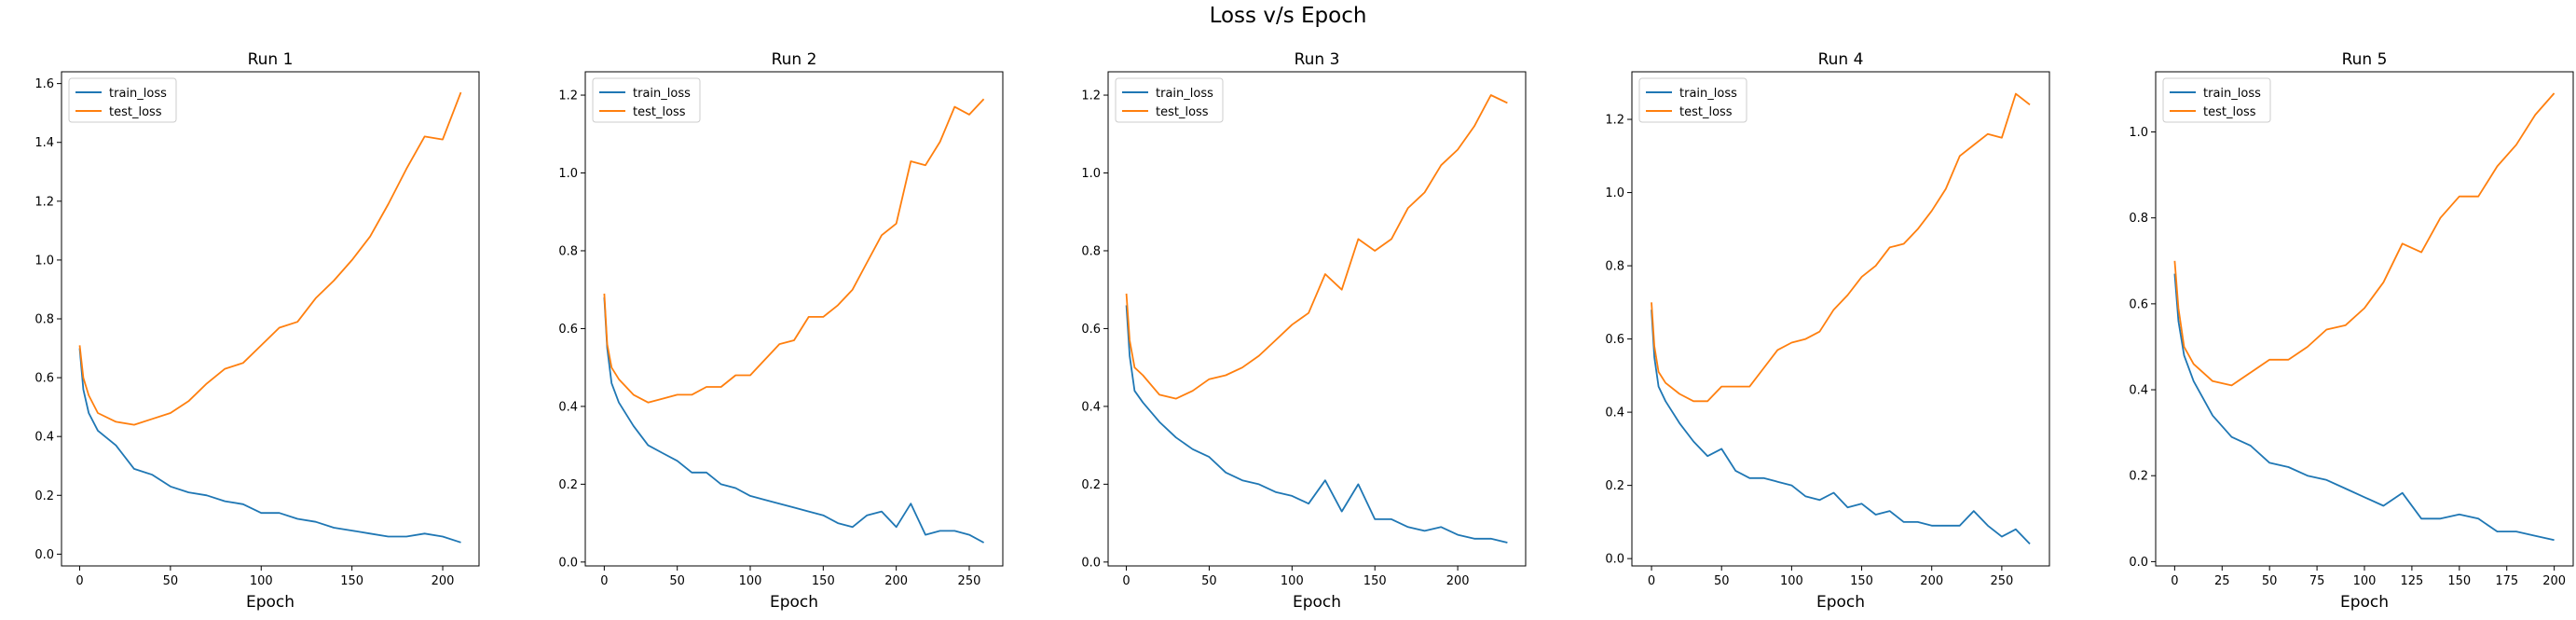  Describe the element at coordinates (794, 59) in the screenshot. I see `subplot-title: Run 2` at that location.